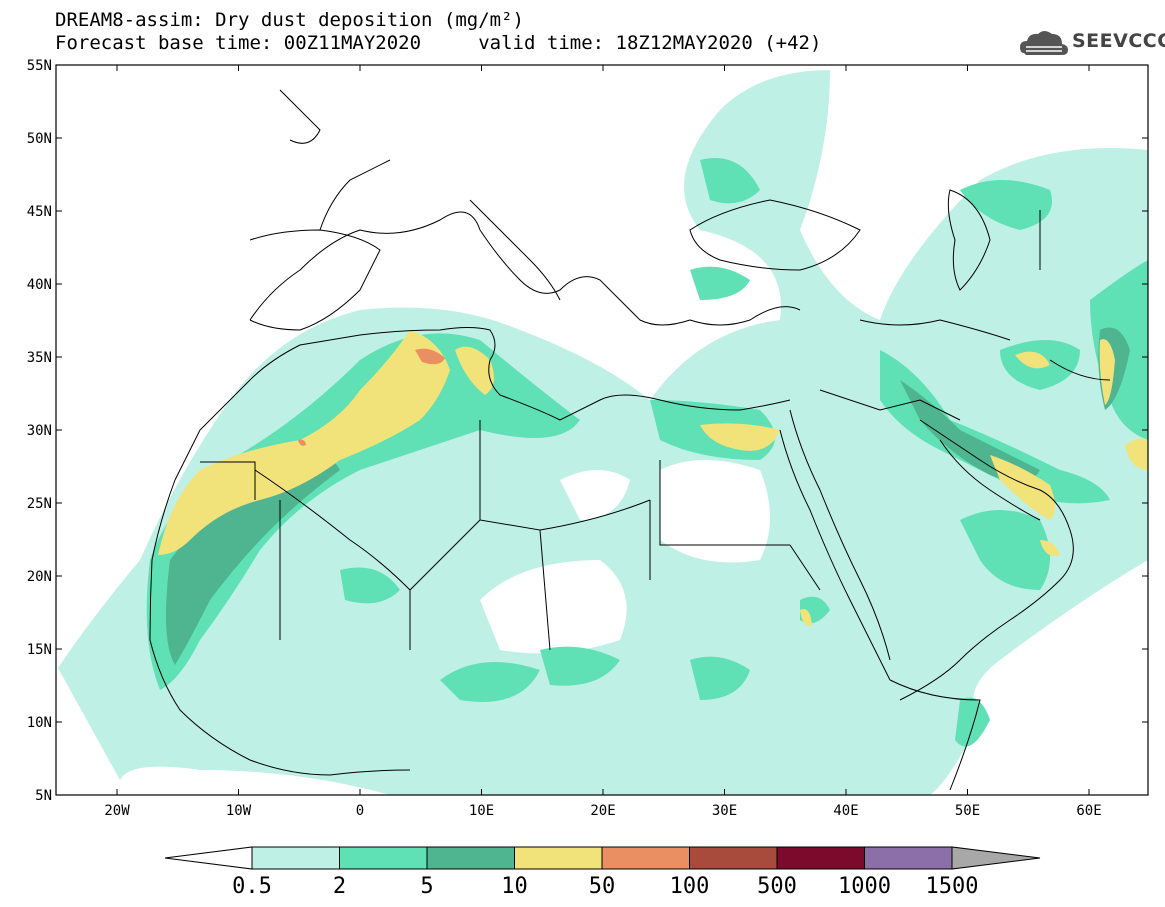 Image resolution: width=1165 pixels, height=907 pixels. I want to click on lon-tick-label: 20W, so click(117, 811).